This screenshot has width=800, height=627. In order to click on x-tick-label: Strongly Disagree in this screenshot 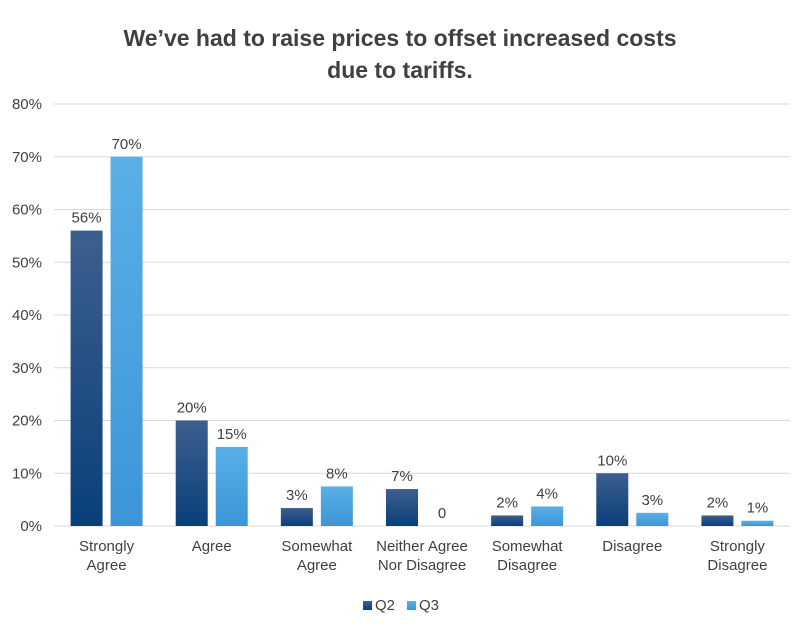, I will do `click(737, 556)`.